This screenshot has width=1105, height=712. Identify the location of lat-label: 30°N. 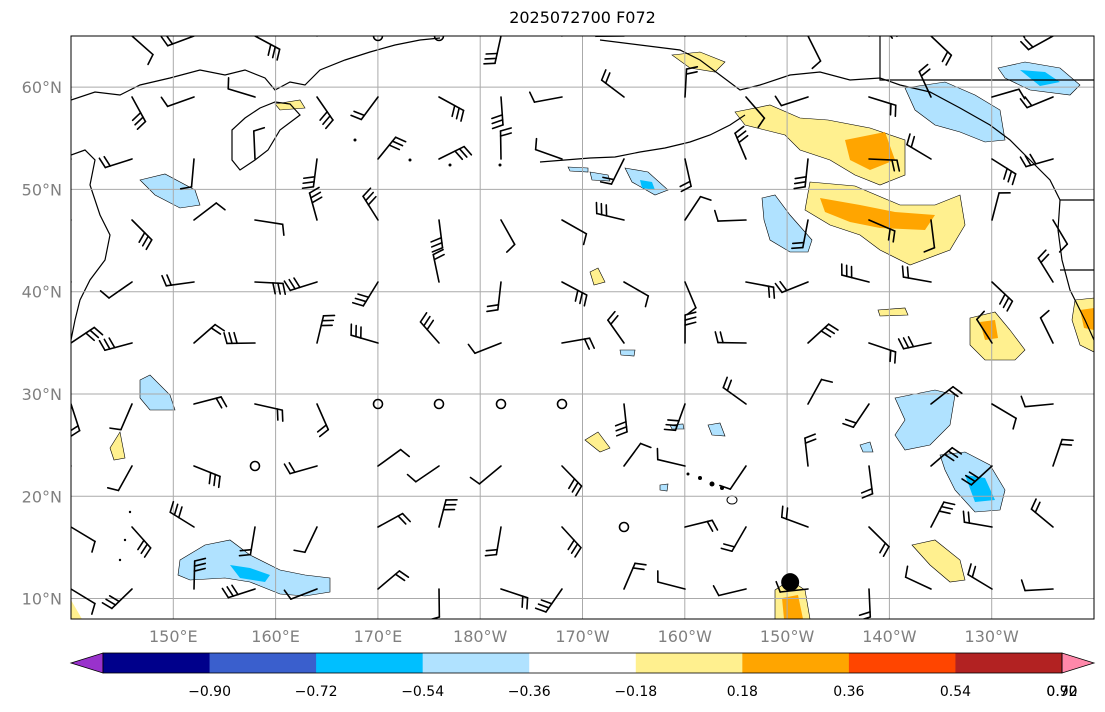
(42, 394).